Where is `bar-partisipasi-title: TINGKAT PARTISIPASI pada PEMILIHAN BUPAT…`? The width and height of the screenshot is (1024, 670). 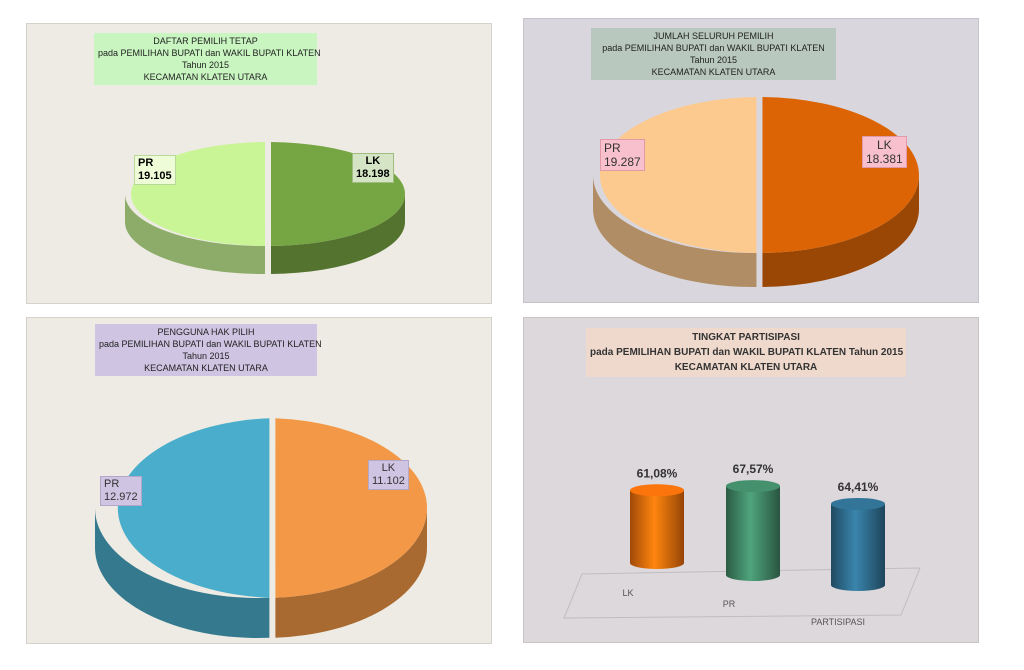 bar-partisipasi-title: TINGKAT PARTISIPASI pada PEMILIHAN BUPAT… is located at coordinates (746, 352).